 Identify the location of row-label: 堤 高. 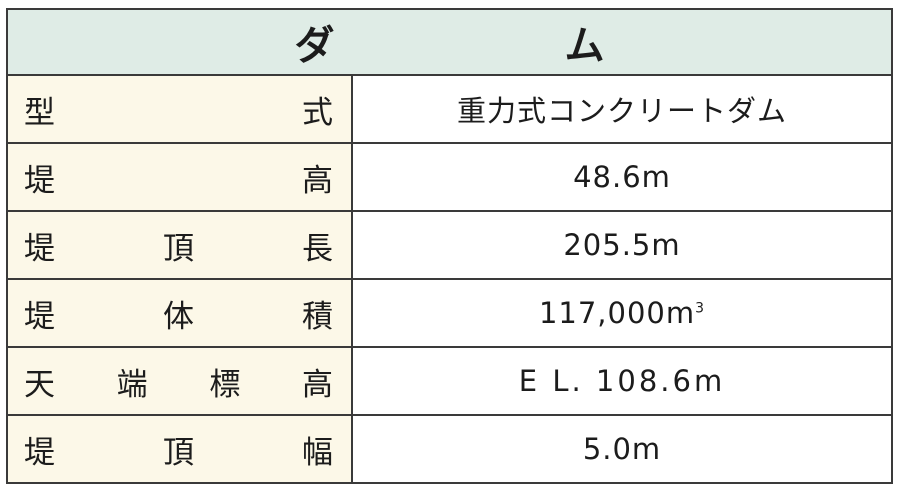
(179, 177).